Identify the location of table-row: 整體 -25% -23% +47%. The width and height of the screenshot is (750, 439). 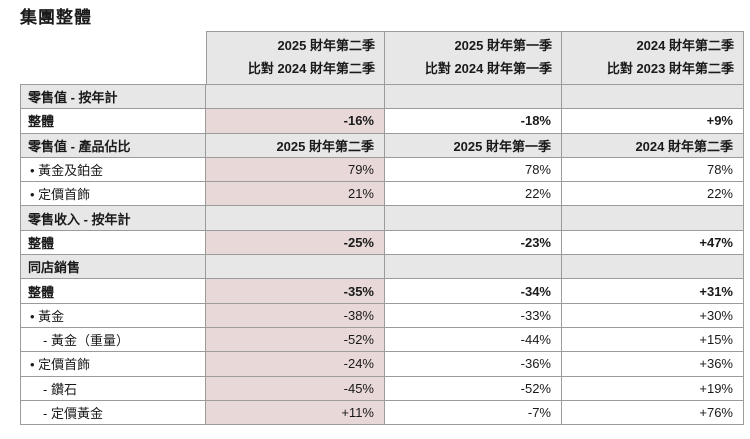
(382, 243).